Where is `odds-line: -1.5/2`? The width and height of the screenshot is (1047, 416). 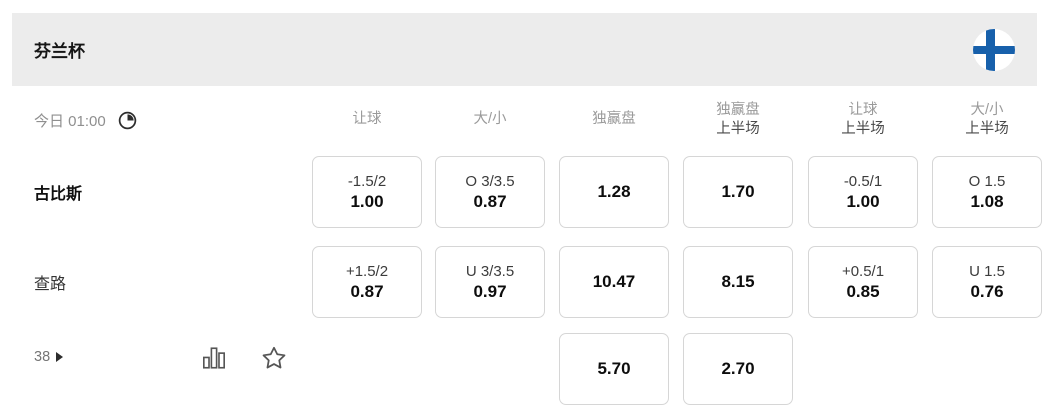 odds-line: -1.5/2 is located at coordinates (367, 181).